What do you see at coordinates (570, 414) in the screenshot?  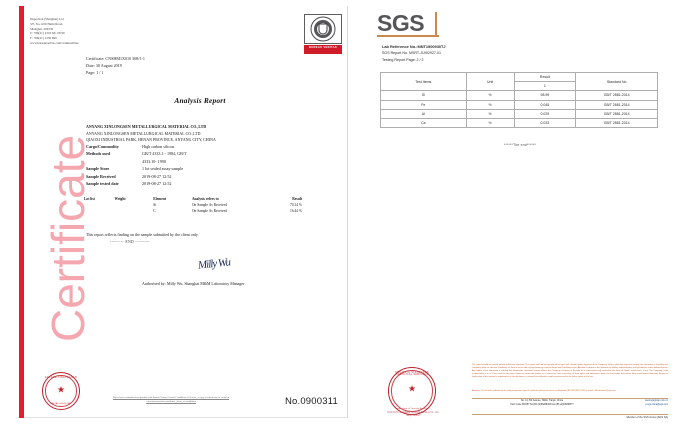 I see `footer-divider` at bounding box center [570, 414].